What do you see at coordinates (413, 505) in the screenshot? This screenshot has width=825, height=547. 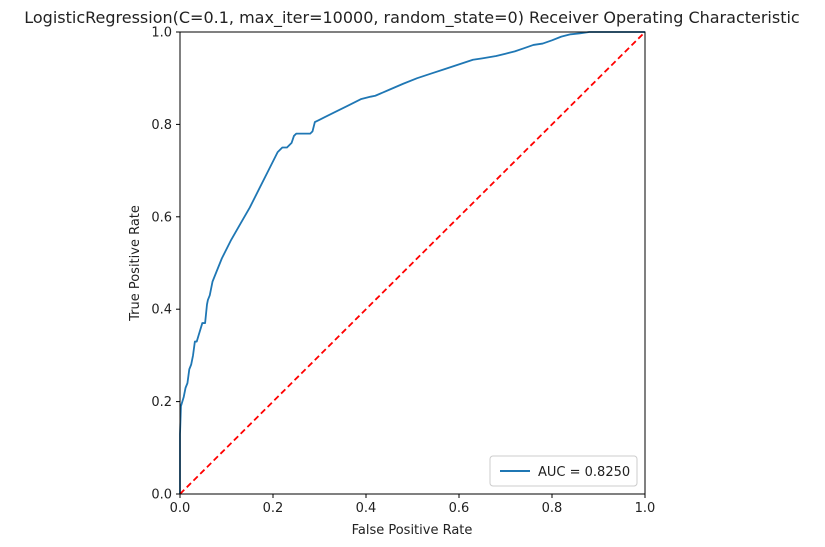 I see `x-axis: 0.0 0.2 0.4 0.6 0.8 1.0` at bounding box center [413, 505].